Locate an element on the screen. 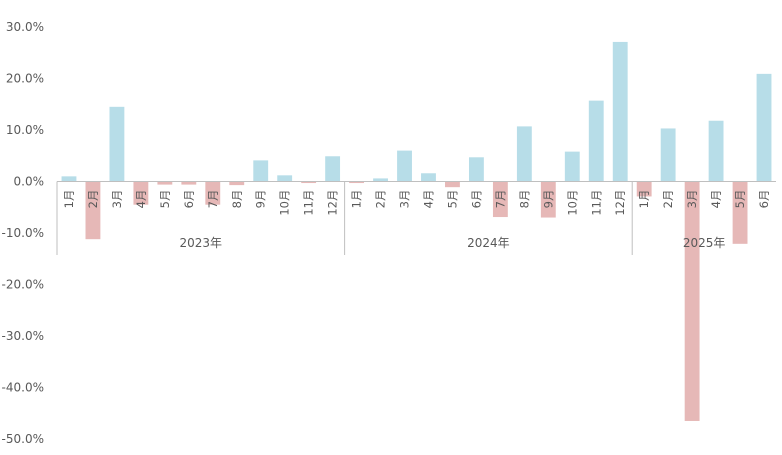 This screenshot has width=782, height=455. x-group-label: 2024年 is located at coordinates (488, 243).